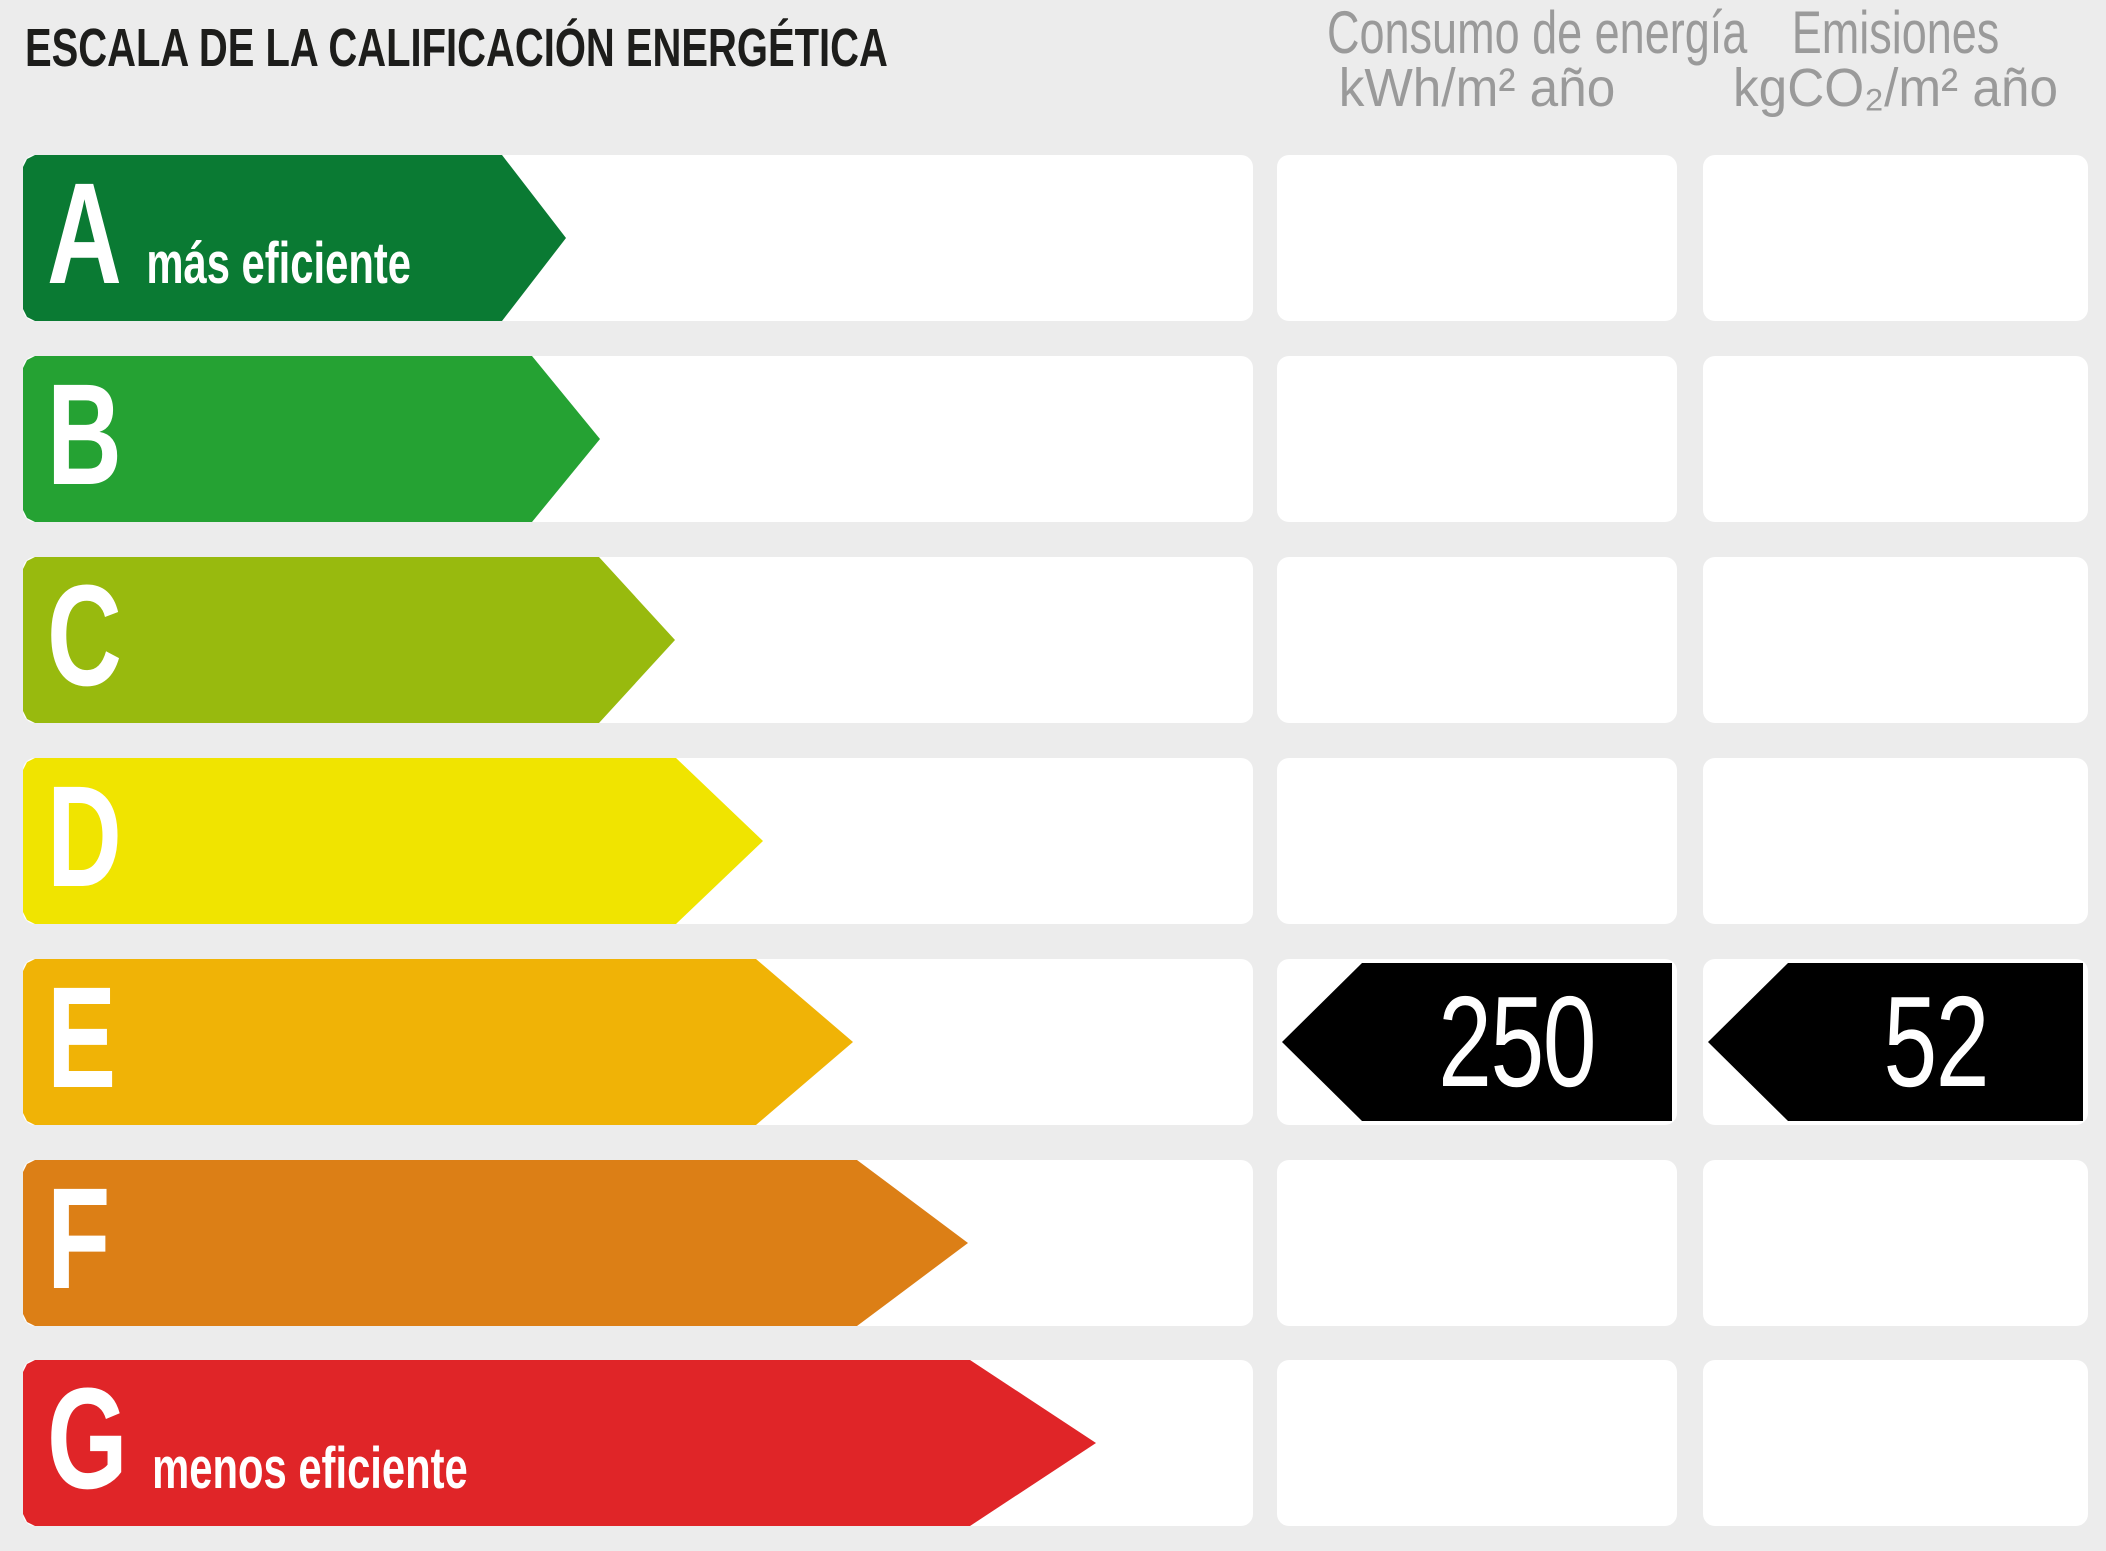 The image size is (2106, 1551). I want to click on emissions-value: 52, so click(1936, 1041).